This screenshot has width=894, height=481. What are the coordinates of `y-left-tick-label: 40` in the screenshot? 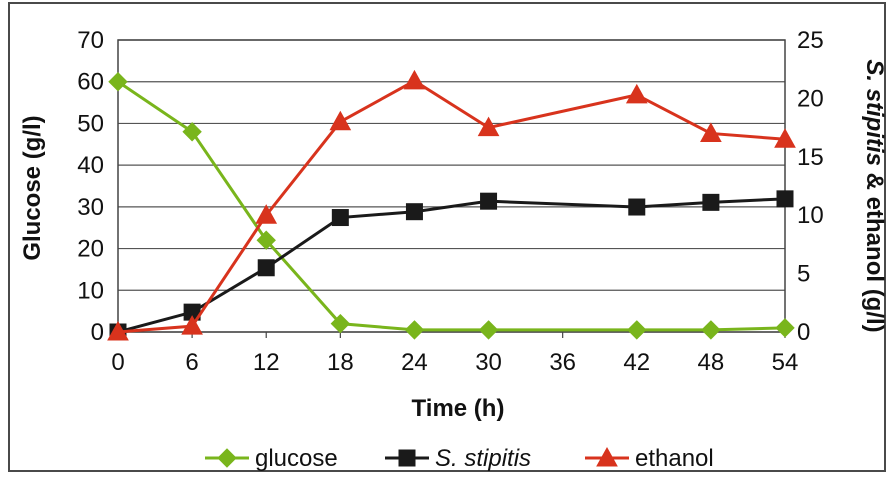 It's located at (90, 165).